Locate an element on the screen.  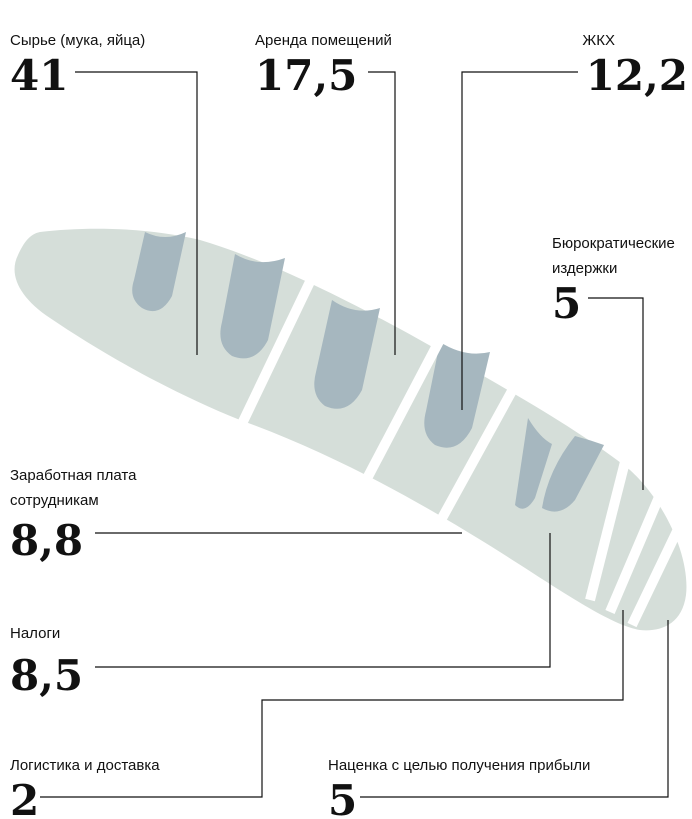
item-label: Бюрократические is located at coordinates (613, 243).